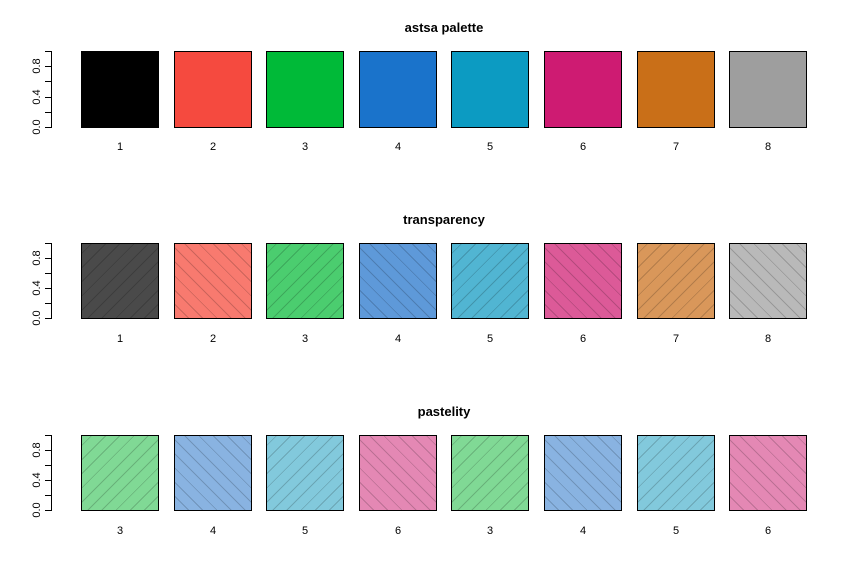 Image resolution: width=864 pixels, height=576 pixels. What do you see at coordinates (444, 411) in the screenshot?
I see `panel-title: pastelity` at bounding box center [444, 411].